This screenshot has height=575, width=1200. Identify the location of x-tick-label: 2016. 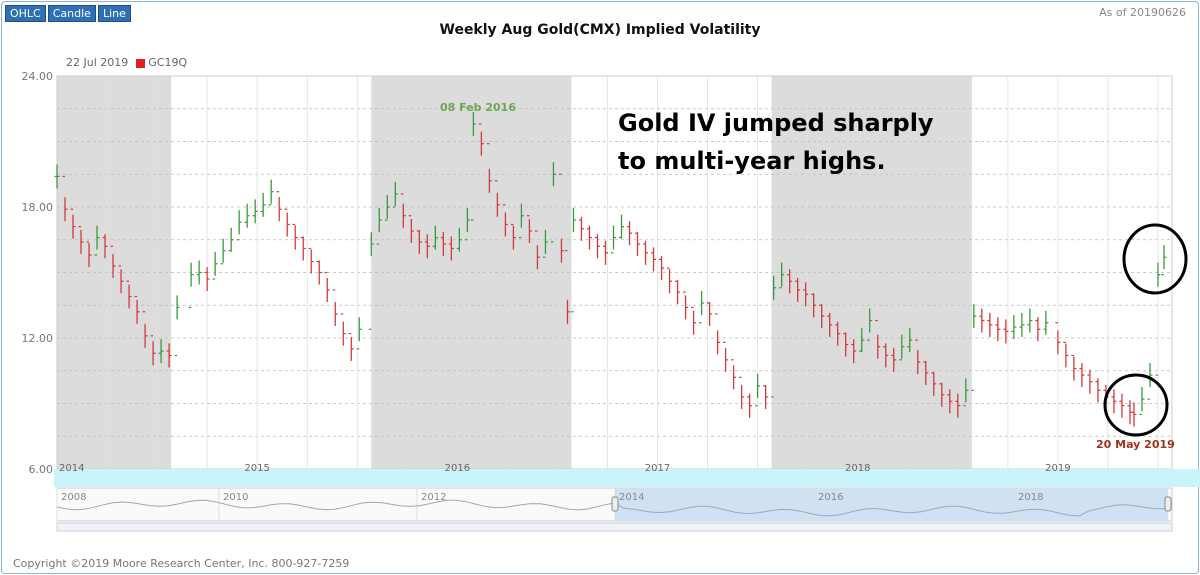
(457, 468).